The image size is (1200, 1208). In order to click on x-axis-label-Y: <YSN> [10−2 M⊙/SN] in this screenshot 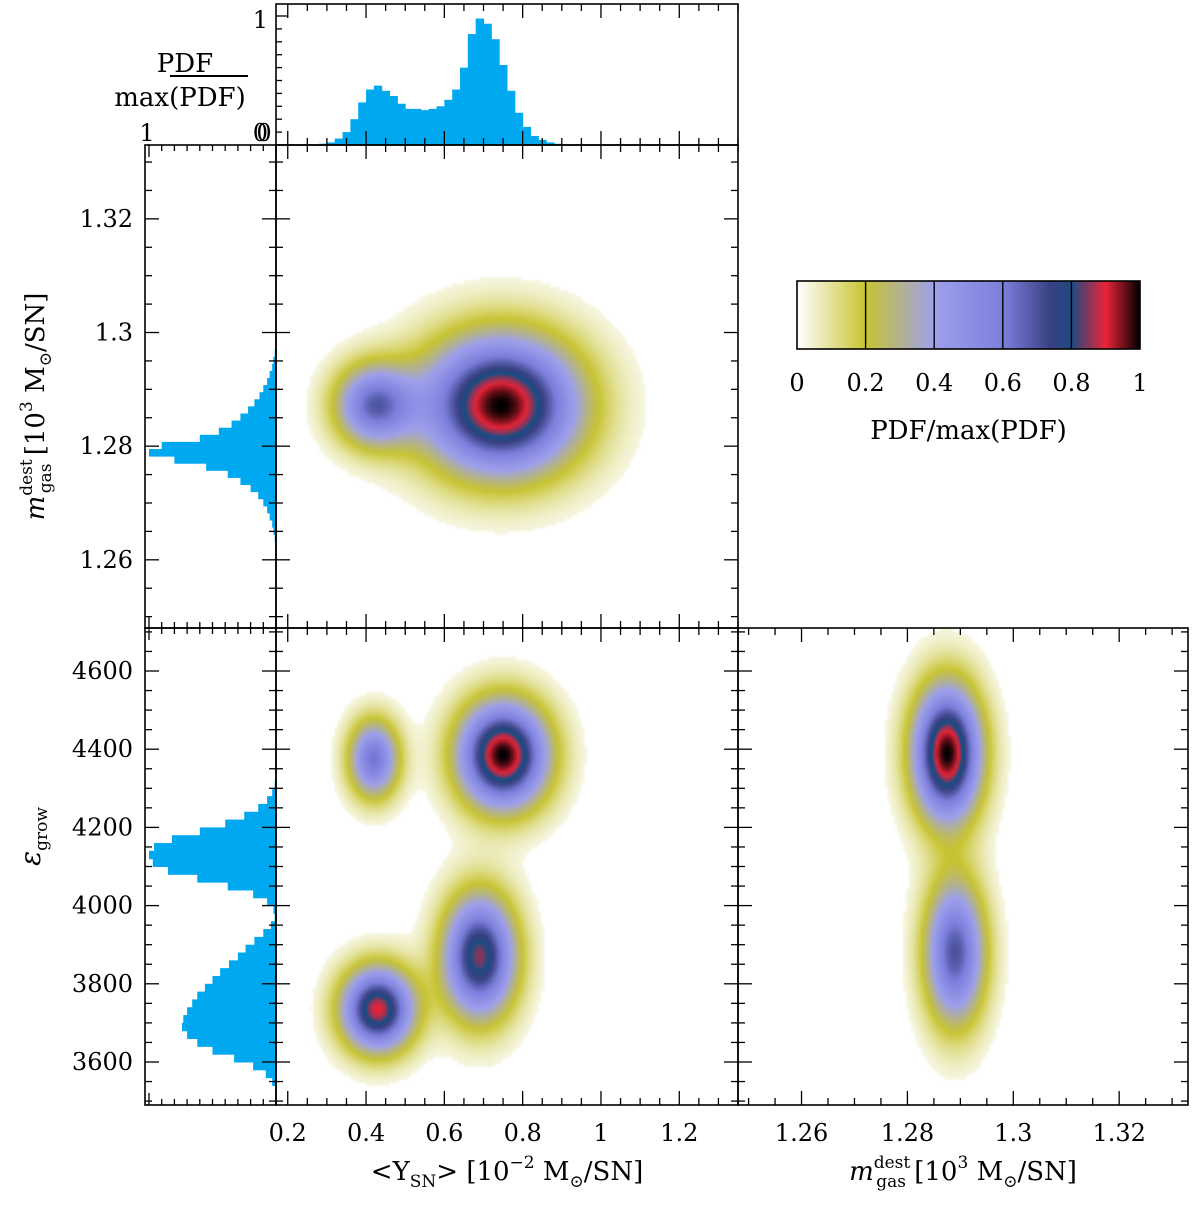, I will do `click(507, 1172)`.